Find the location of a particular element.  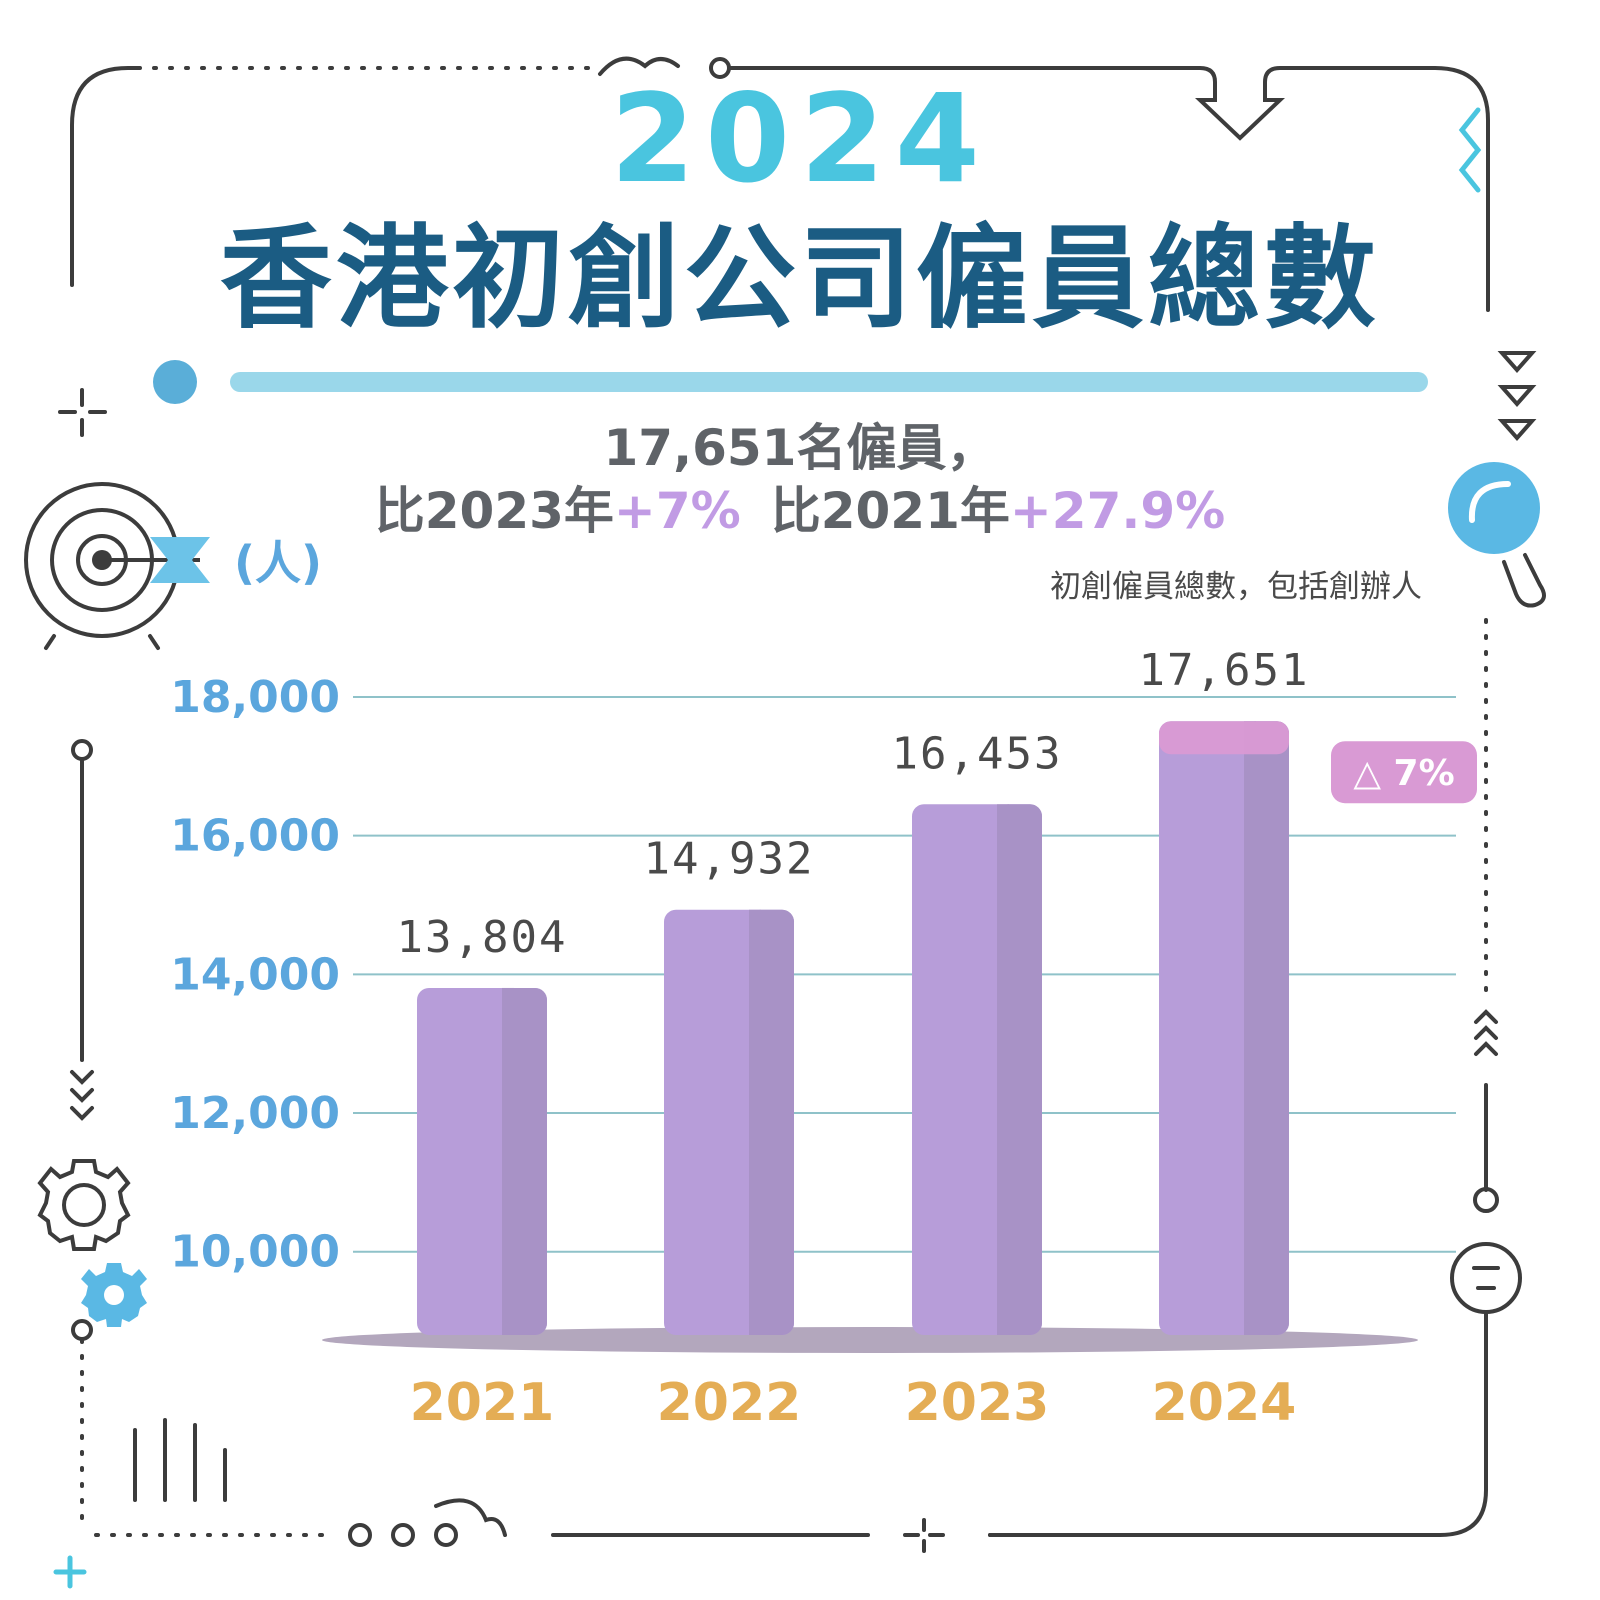

y-tick-label: 14,000 is located at coordinates (255, 974).